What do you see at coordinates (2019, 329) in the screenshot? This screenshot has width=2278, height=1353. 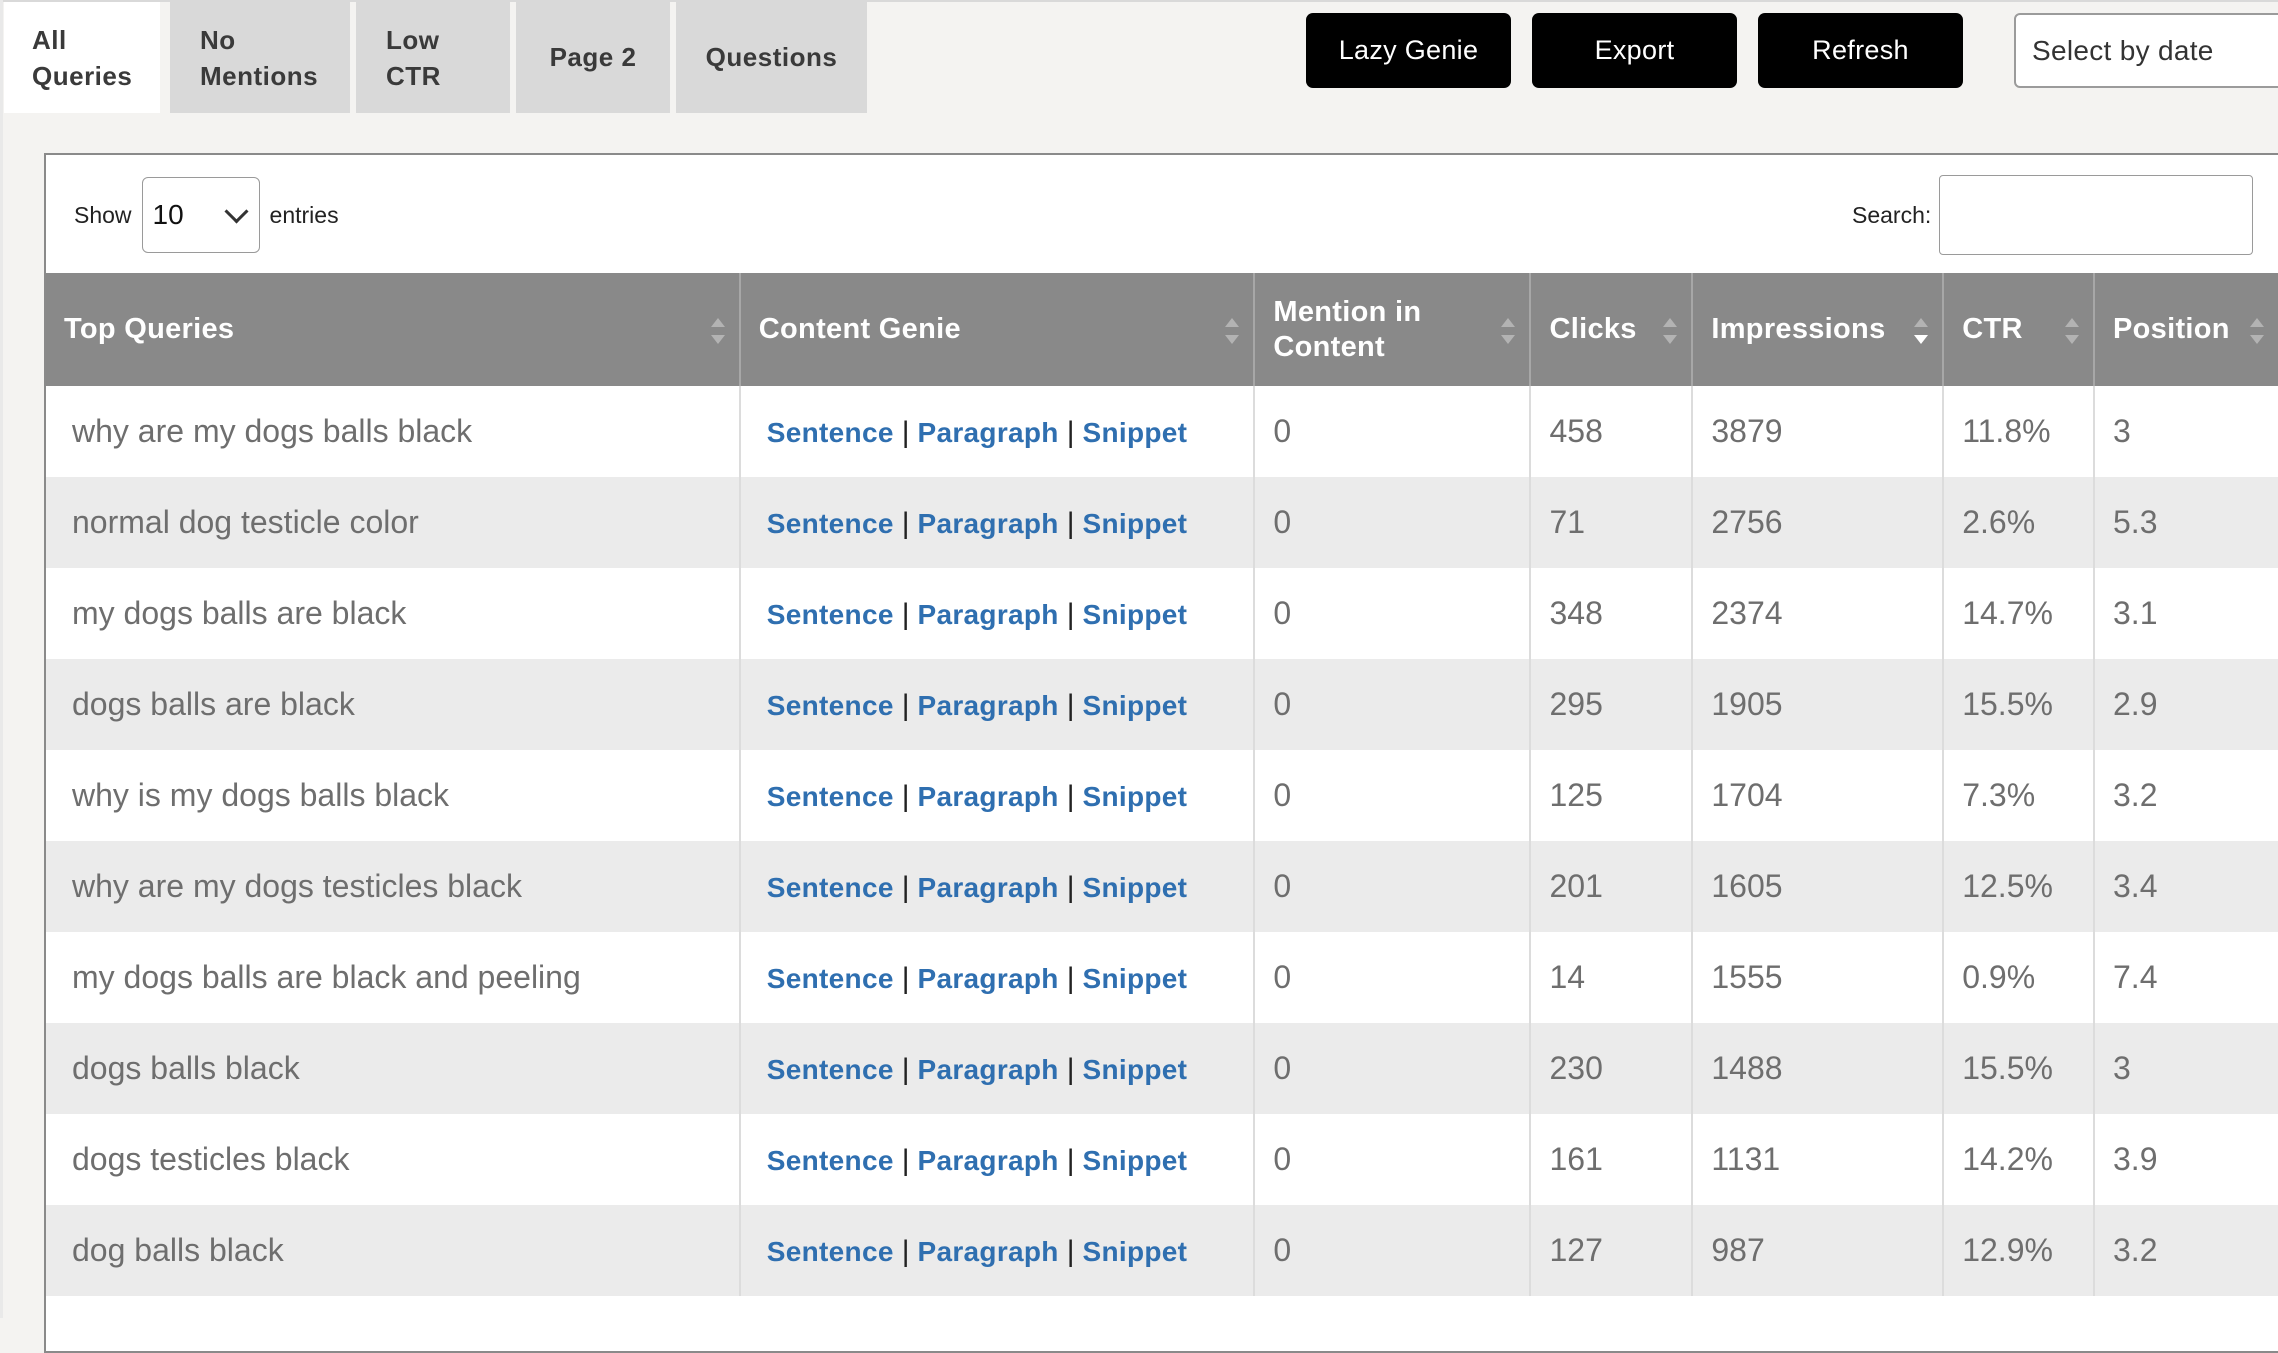 I see `column-header-ctr: CTR` at bounding box center [2019, 329].